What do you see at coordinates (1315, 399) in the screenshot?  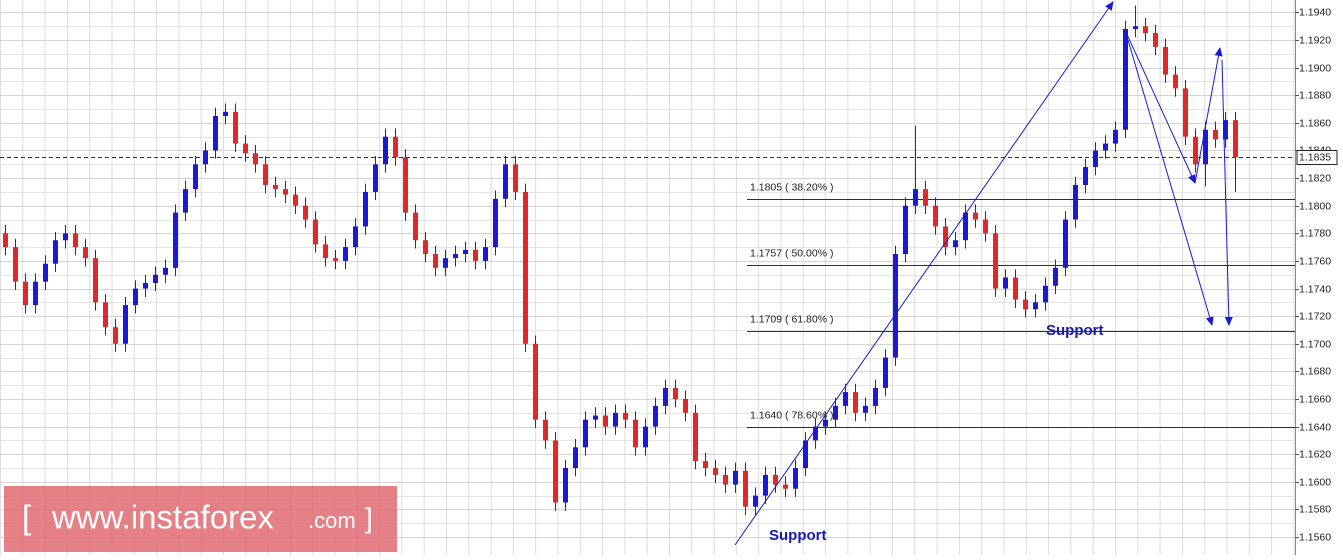 I see `y-tick-label: 1.1660` at bounding box center [1315, 399].